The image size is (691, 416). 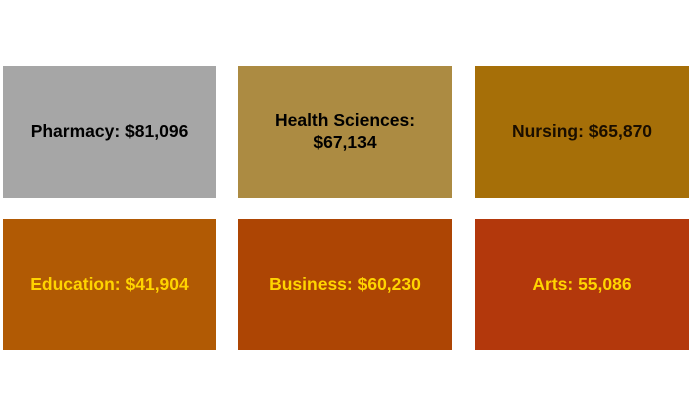 I want to click on tile-business-label: Business: $60,230, so click(x=345, y=283).